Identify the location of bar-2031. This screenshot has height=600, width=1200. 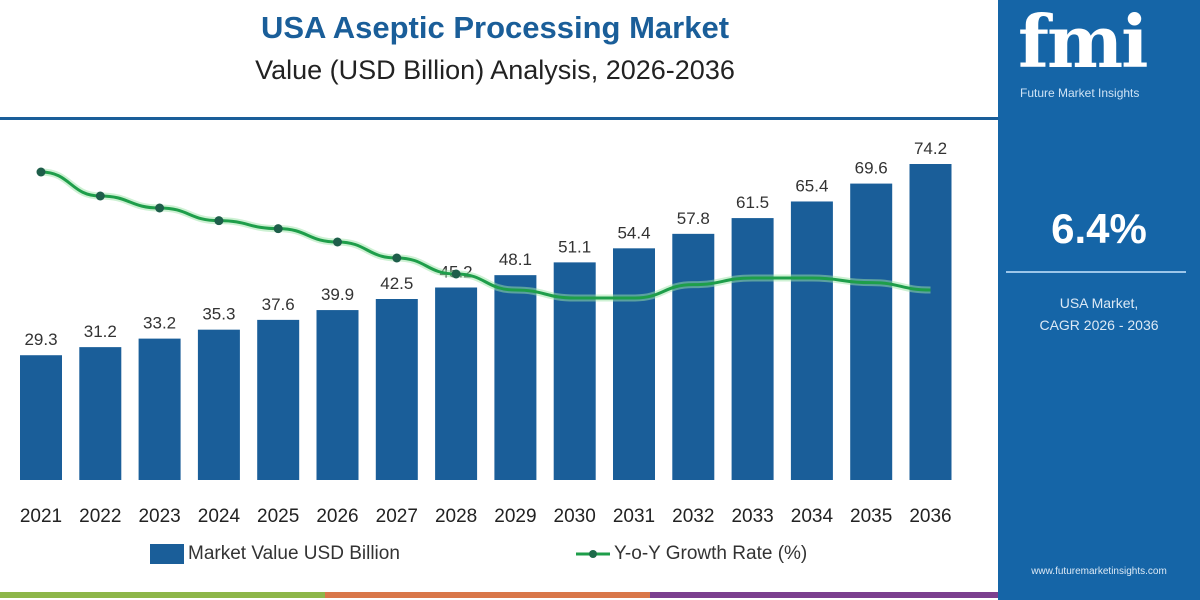
(634, 364).